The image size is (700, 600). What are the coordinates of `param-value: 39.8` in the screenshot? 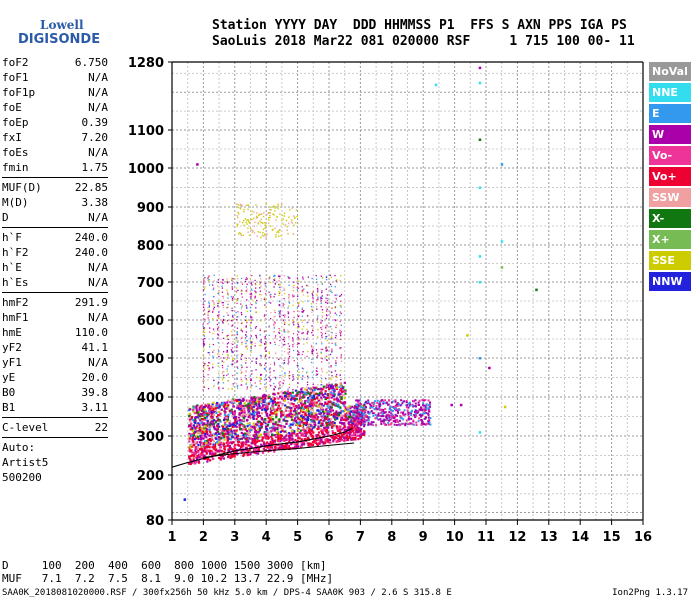 It's located at (95, 392).